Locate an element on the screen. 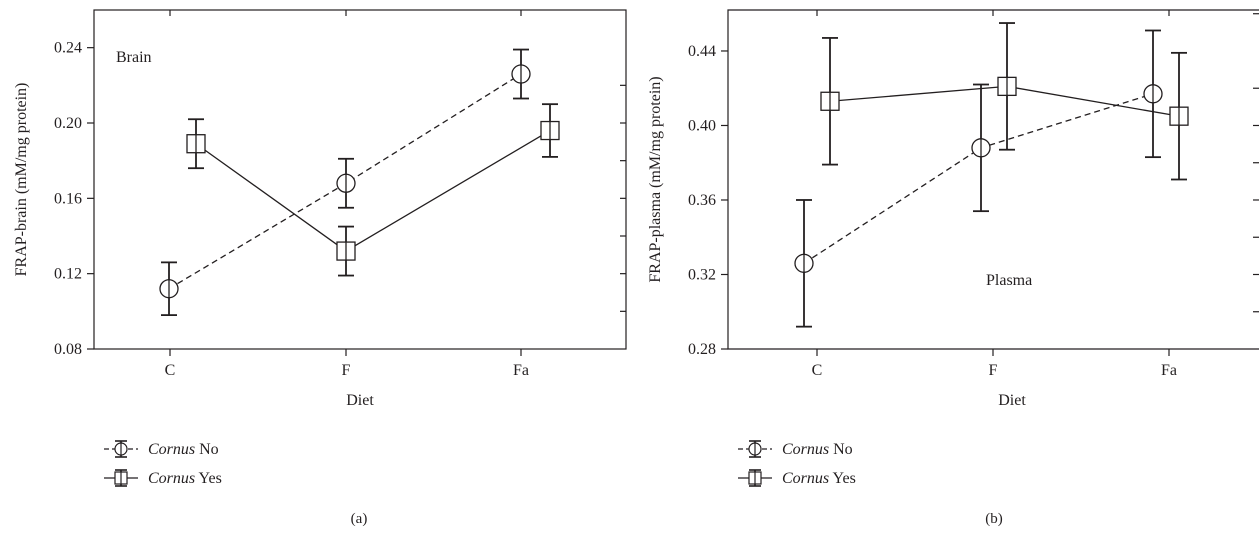  y-tick-label: 0.08 is located at coordinates (68, 349).